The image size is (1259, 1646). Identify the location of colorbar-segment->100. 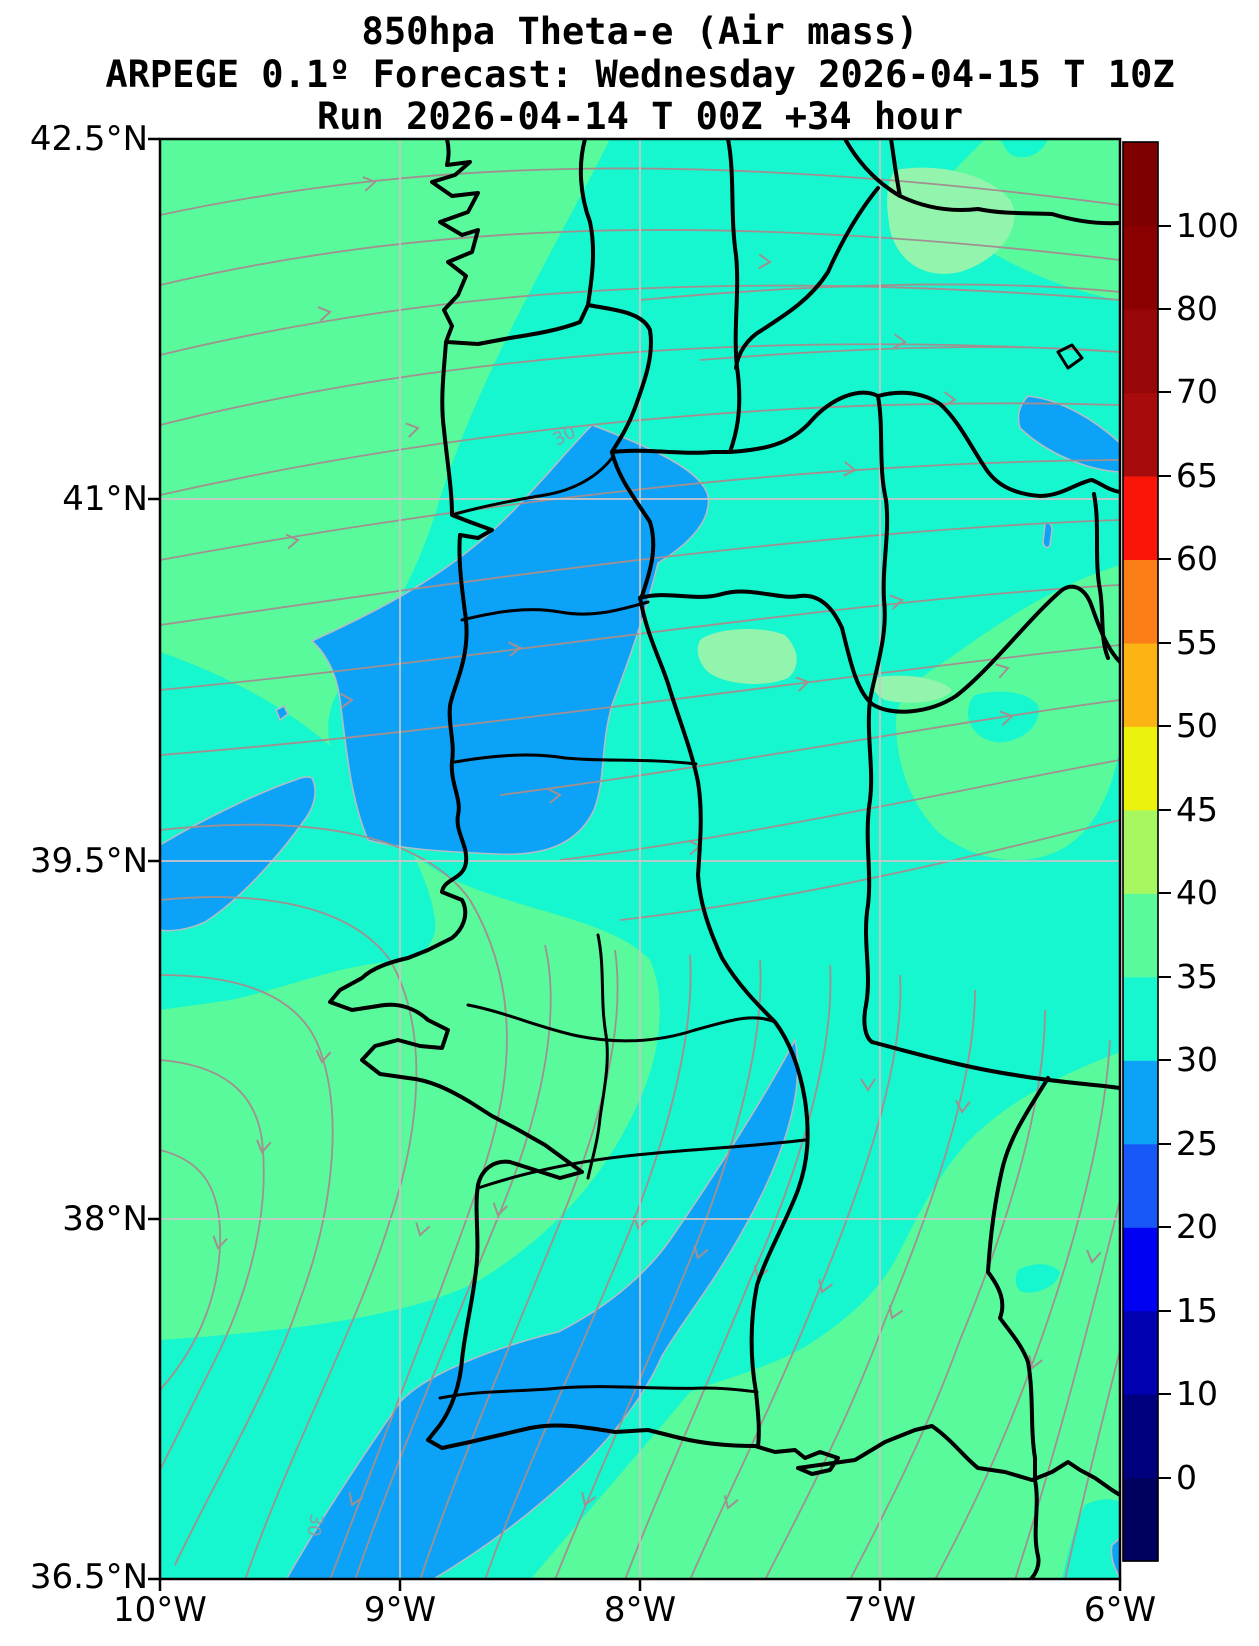
(1140, 184).